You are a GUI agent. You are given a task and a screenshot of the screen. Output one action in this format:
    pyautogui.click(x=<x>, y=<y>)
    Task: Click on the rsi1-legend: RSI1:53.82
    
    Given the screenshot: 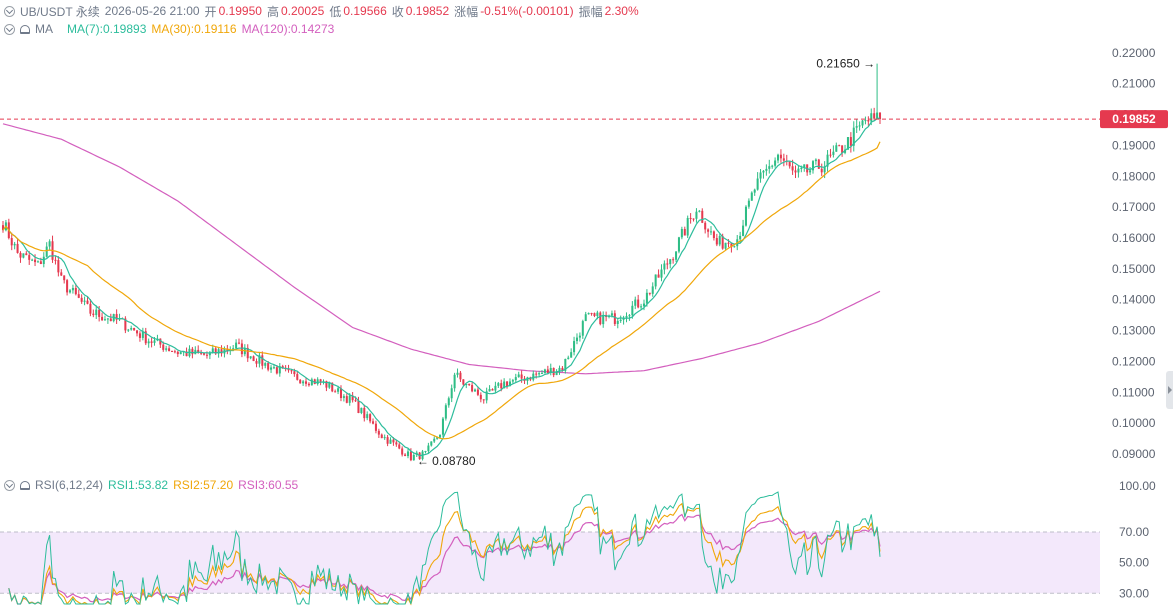 What is the action you would take?
    pyautogui.click(x=138, y=485)
    